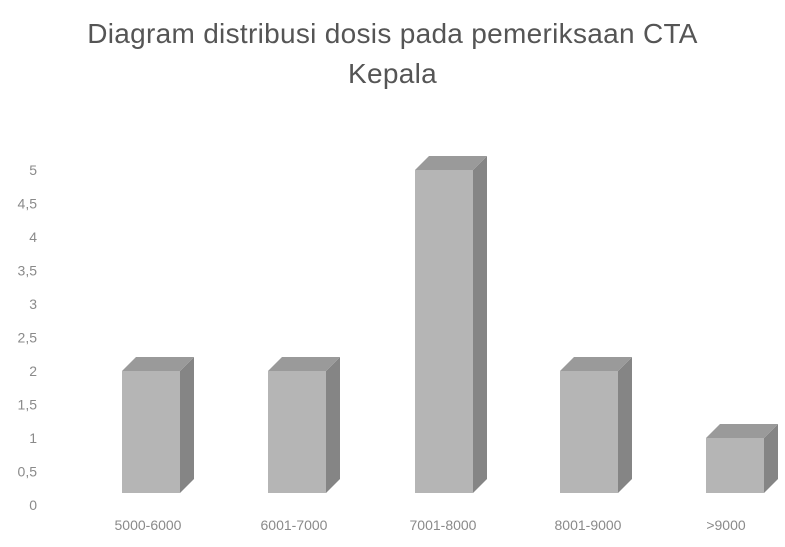  I want to click on x-tick-label: 8001-9000, so click(588, 525).